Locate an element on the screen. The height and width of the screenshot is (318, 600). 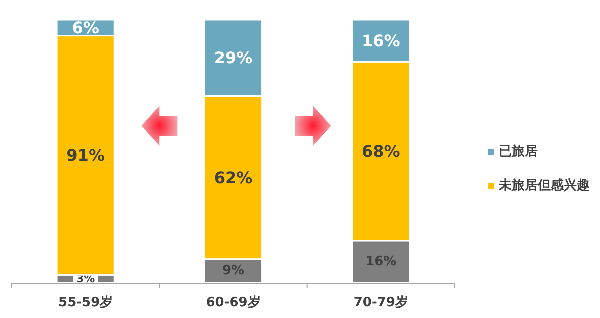
data-label: 6% is located at coordinates (86, 28).